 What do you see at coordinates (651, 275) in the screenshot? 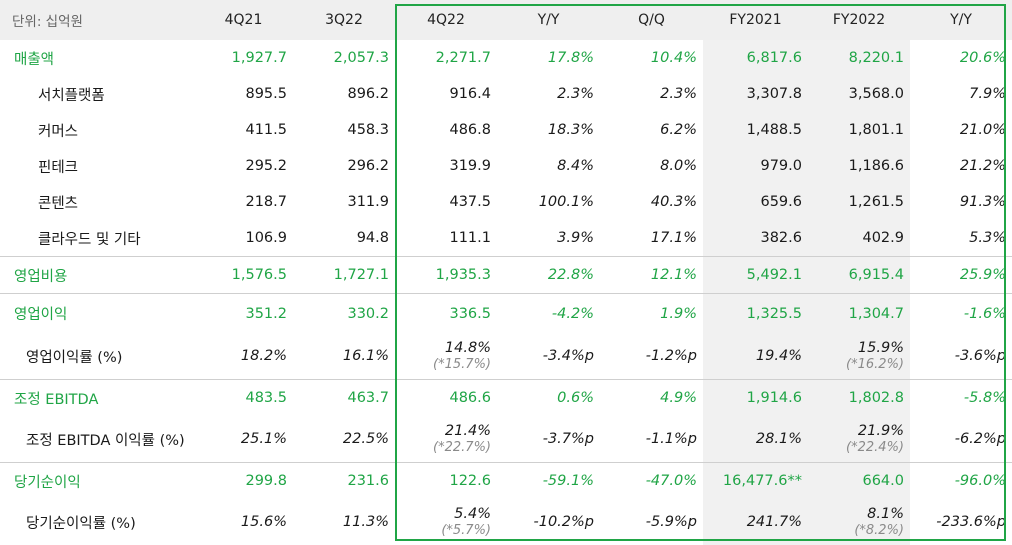
I see `cell-qoq: 12.1%` at bounding box center [651, 275].